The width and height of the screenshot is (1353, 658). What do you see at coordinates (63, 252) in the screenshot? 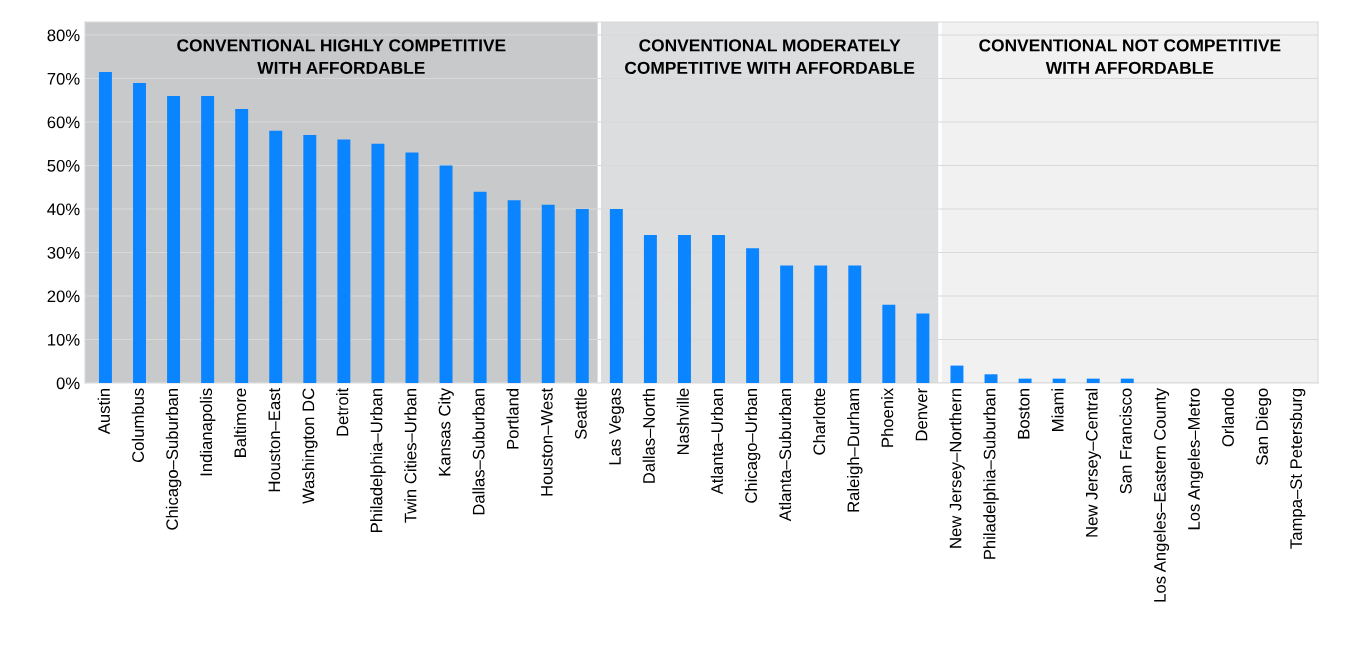
I see `y-tick-label: 30%` at bounding box center [63, 252].